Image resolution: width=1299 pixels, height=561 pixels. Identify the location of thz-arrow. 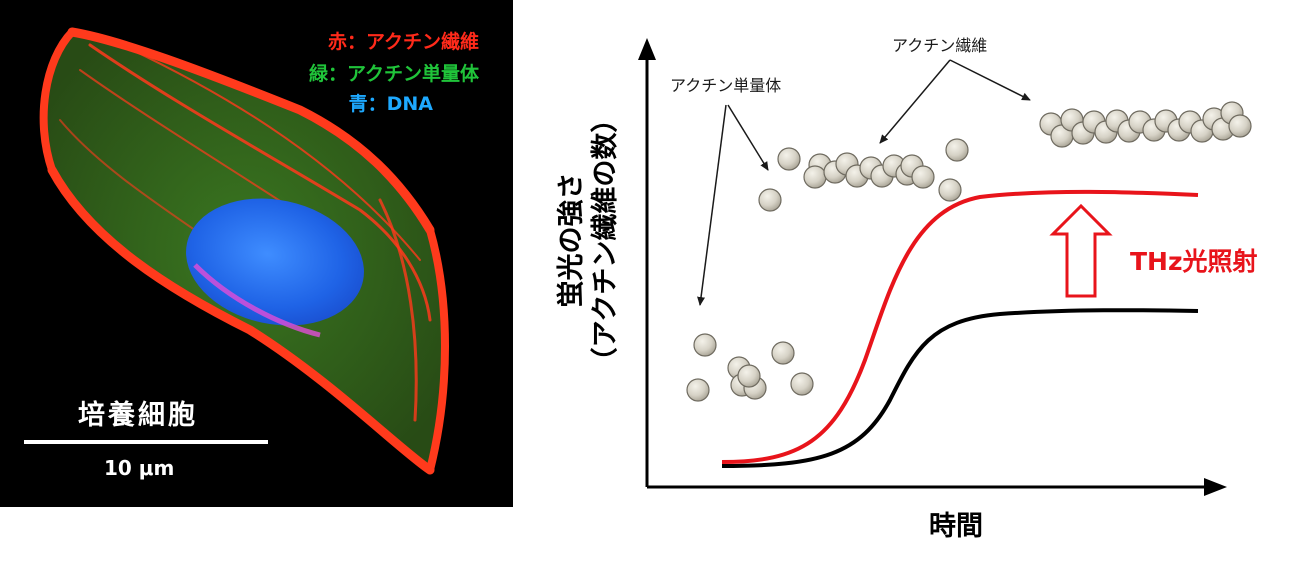
(1081, 250).